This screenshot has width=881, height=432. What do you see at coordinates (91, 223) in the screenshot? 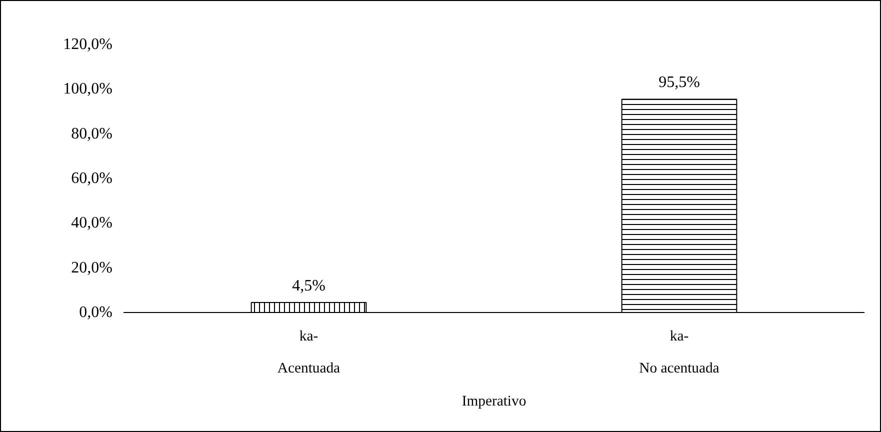
I see `y-tick-label: 40,0%` at bounding box center [91, 223].